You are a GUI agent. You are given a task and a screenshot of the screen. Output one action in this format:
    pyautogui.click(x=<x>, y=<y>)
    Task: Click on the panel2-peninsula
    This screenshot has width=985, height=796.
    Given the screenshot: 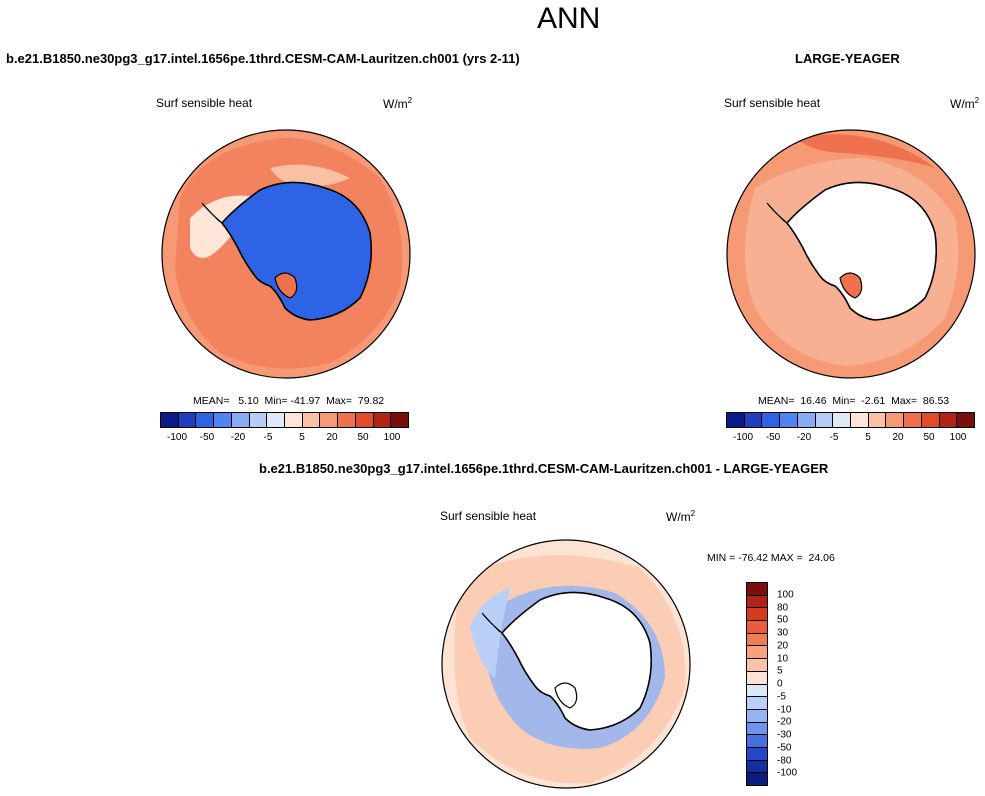 What is the action you would take?
    pyautogui.click(x=777, y=213)
    